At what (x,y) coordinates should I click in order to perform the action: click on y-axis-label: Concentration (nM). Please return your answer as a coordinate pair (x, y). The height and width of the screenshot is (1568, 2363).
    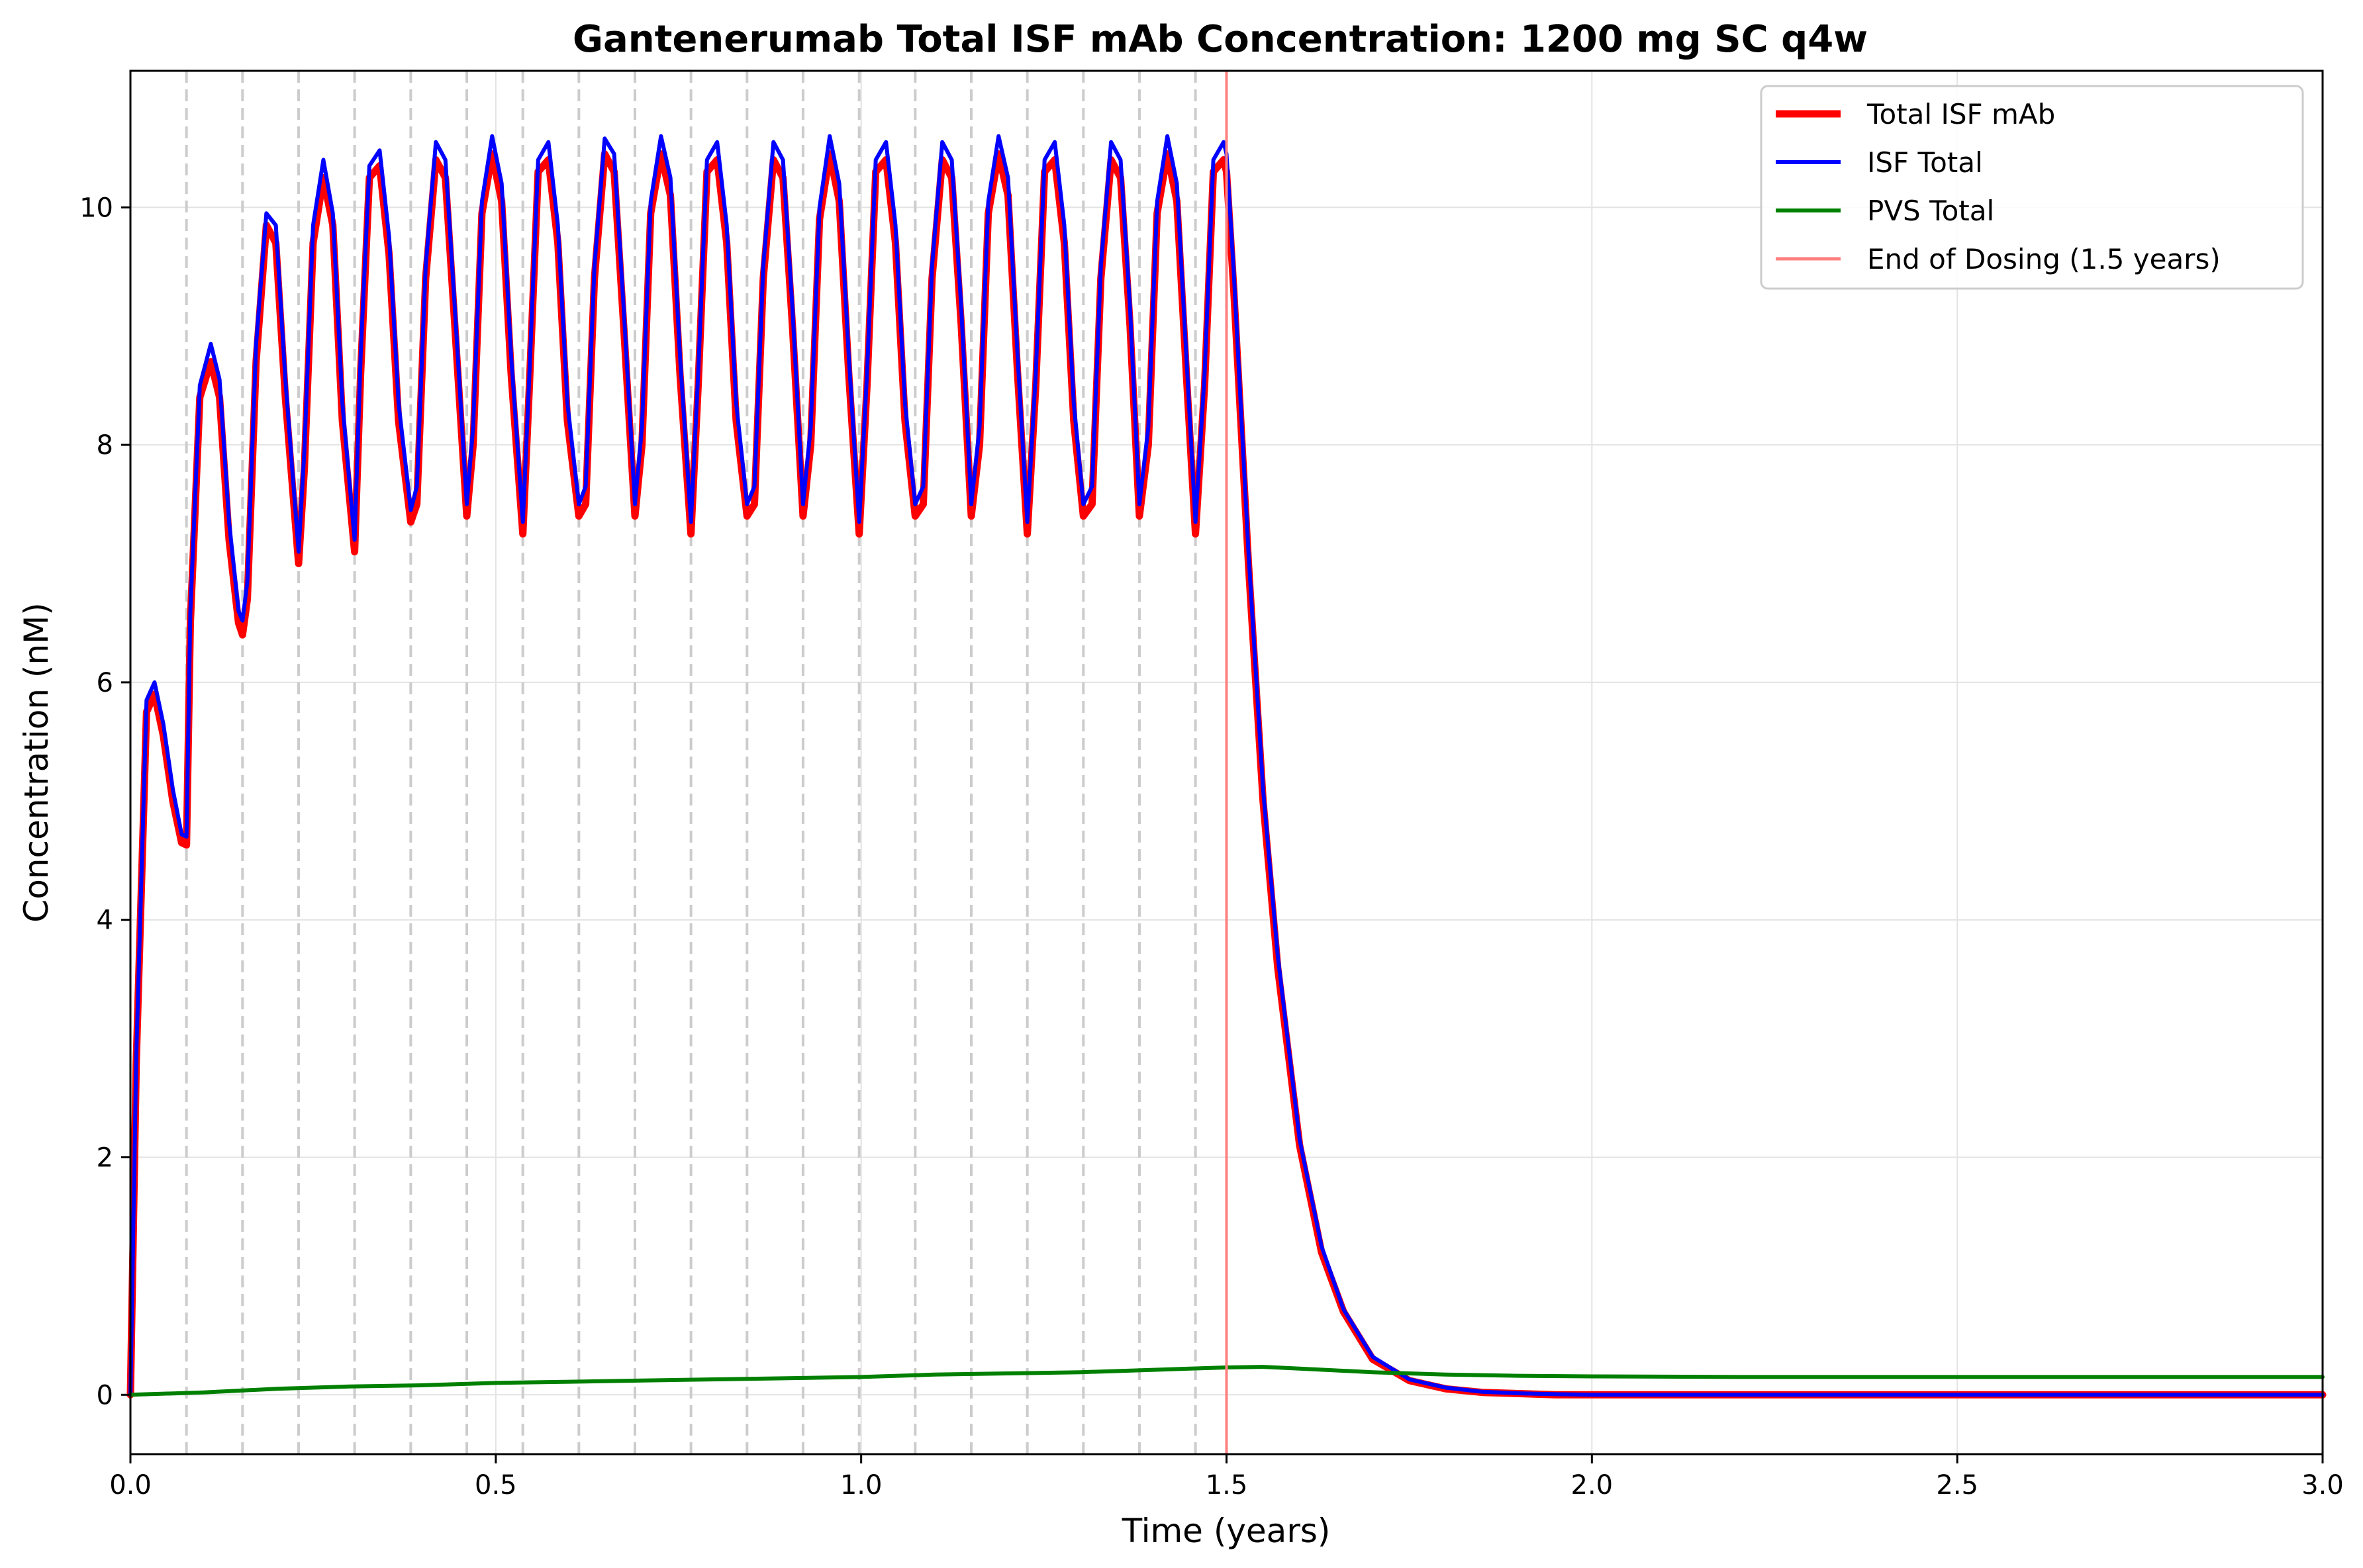
    Looking at the image, I should click on (36, 762).